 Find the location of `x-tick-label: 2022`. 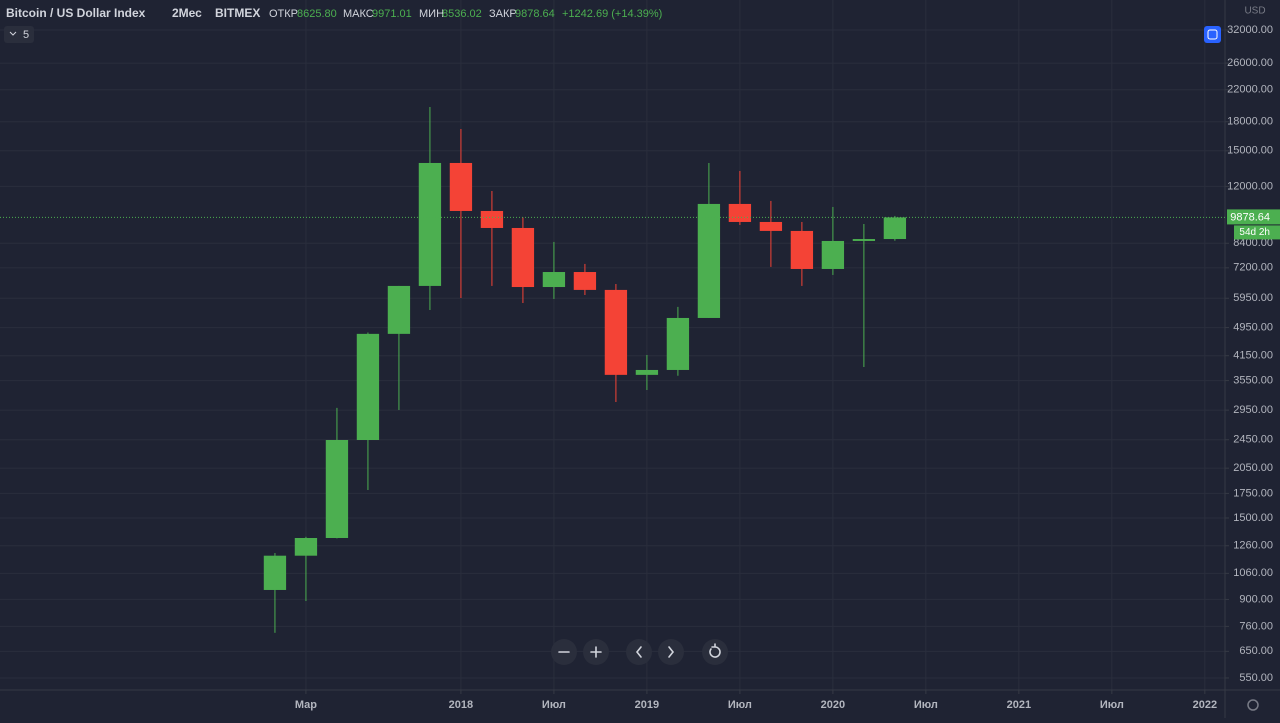

x-tick-label: 2022 is located at coordinates (1205, 705).